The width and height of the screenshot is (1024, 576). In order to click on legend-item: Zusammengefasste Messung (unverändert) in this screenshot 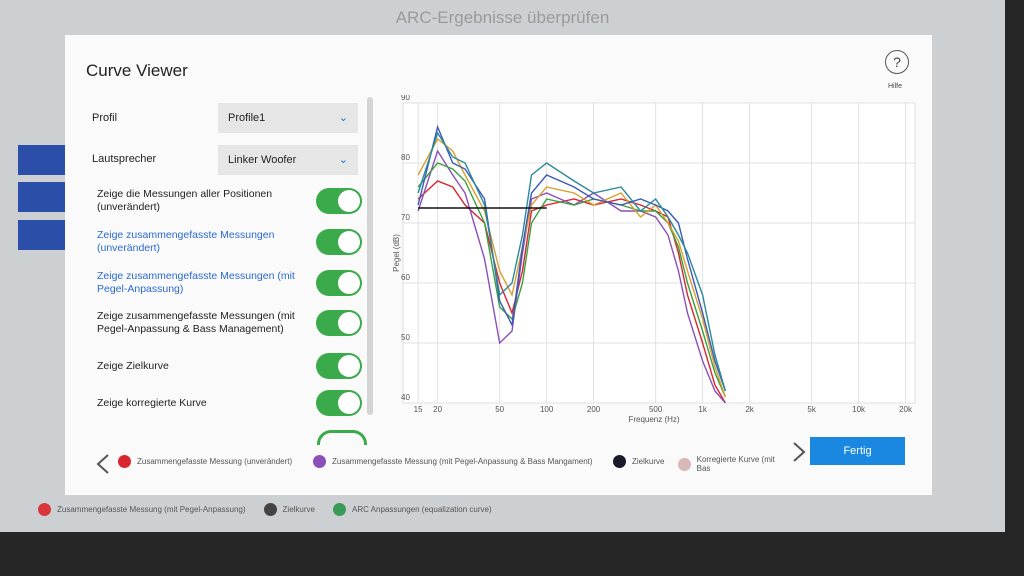, I will do `click(205, 461)`.